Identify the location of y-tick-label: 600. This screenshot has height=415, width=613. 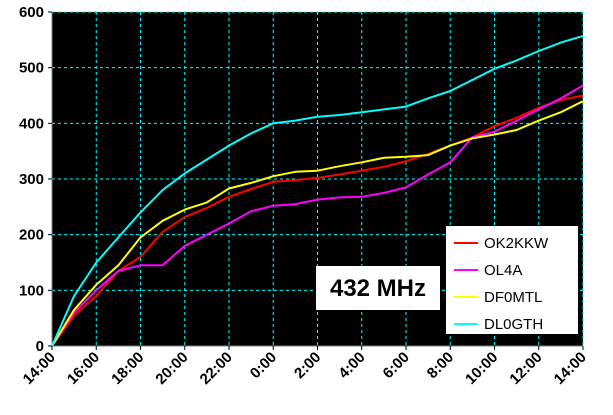
(31, 12).